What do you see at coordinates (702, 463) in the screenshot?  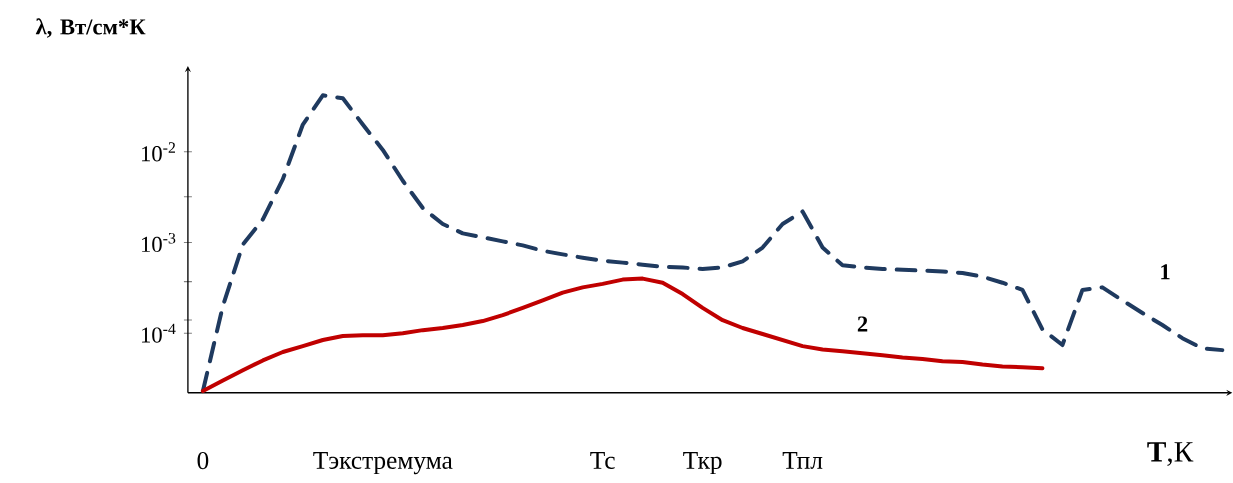 I see `x-tick-label: Ткр` at bounding box center [702, 463].